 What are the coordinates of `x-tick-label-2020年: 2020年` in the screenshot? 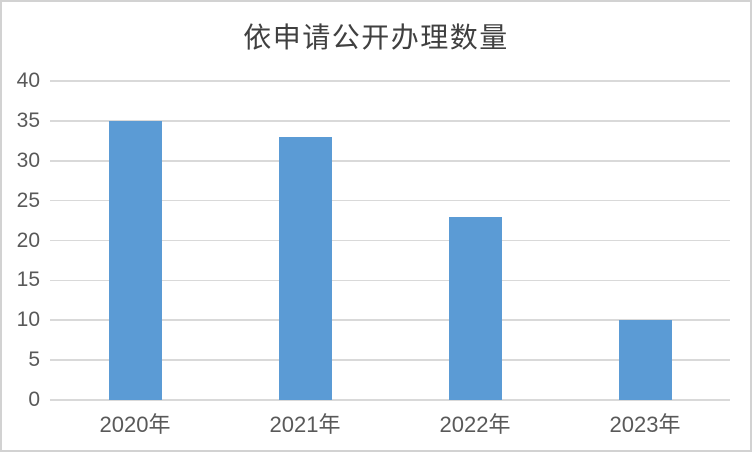 It's located at (135, 424).